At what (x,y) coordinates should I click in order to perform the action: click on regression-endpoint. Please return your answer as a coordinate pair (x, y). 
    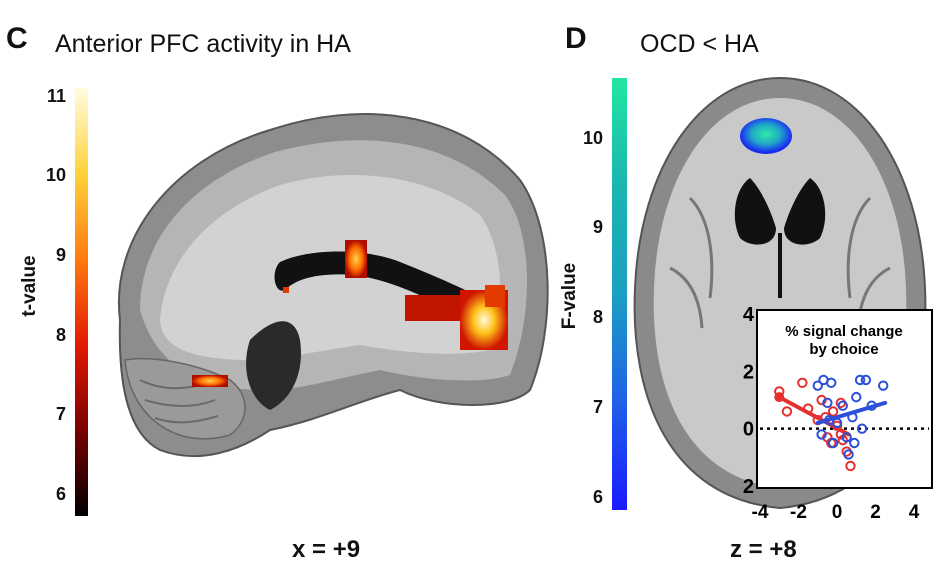
    Looking at the image, I should click on (779, 397).